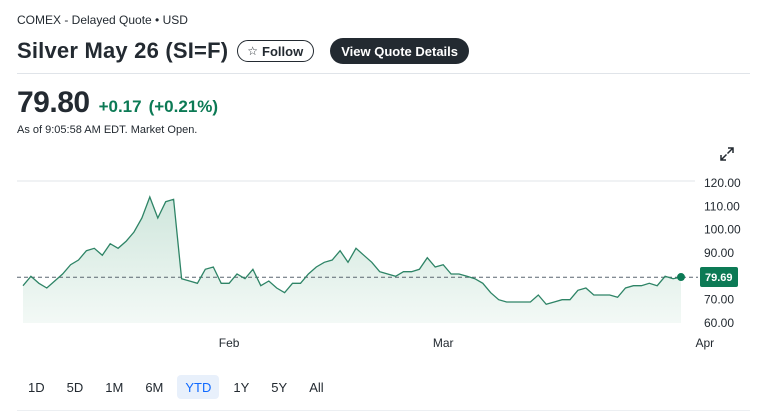  Describe the element at coordinates (102, 20) in the screenshot. I see `exchange-info: COMEX - Delayed Quote • USD` at that location.